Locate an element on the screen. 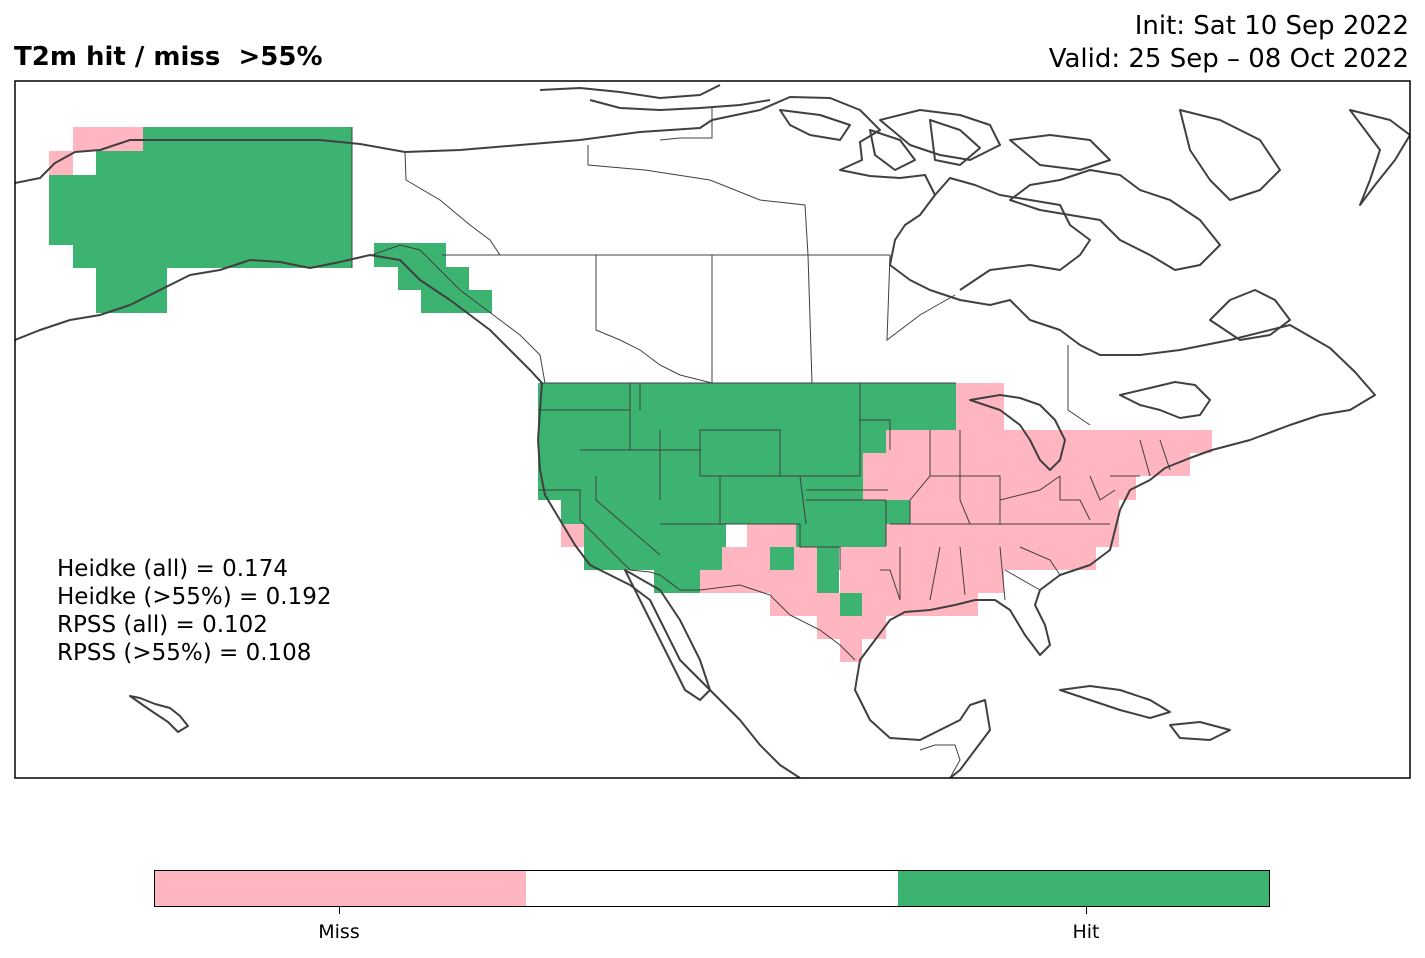 The image size is (1425, 958). colorbar is located at coordinates (712, 888).